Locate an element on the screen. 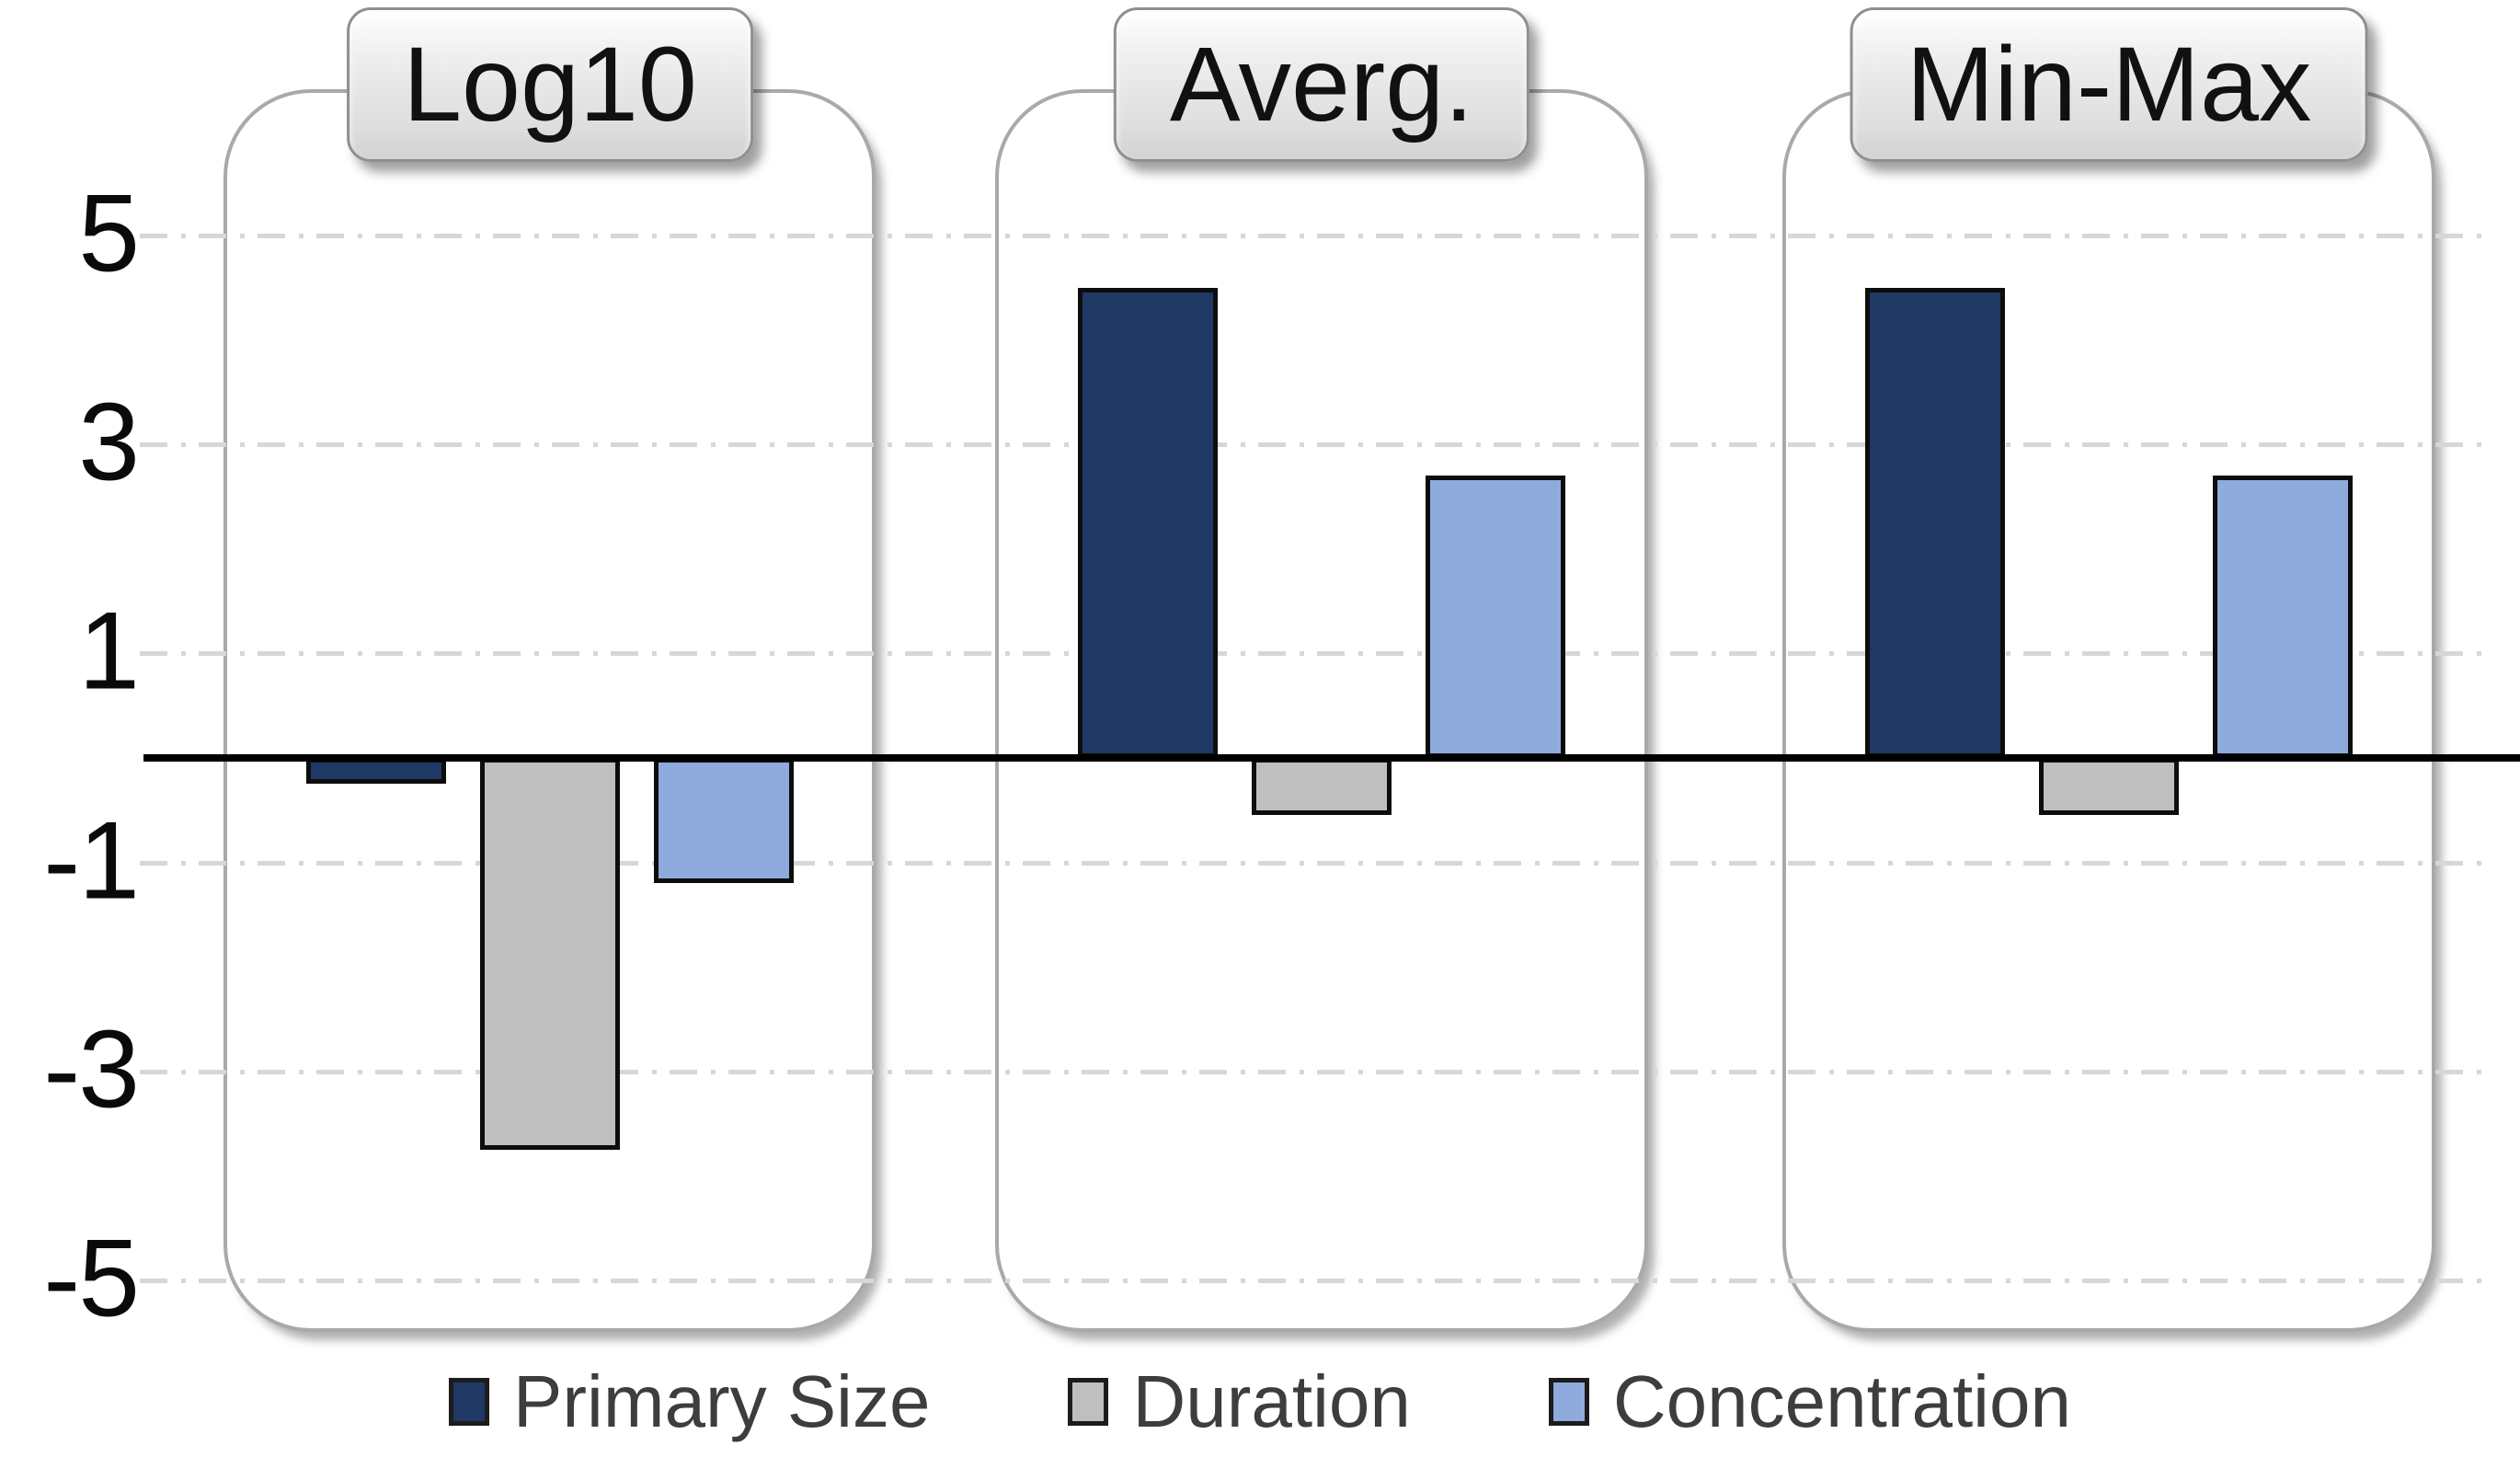  zero-axis-line is located at coordinates (1331, 758).